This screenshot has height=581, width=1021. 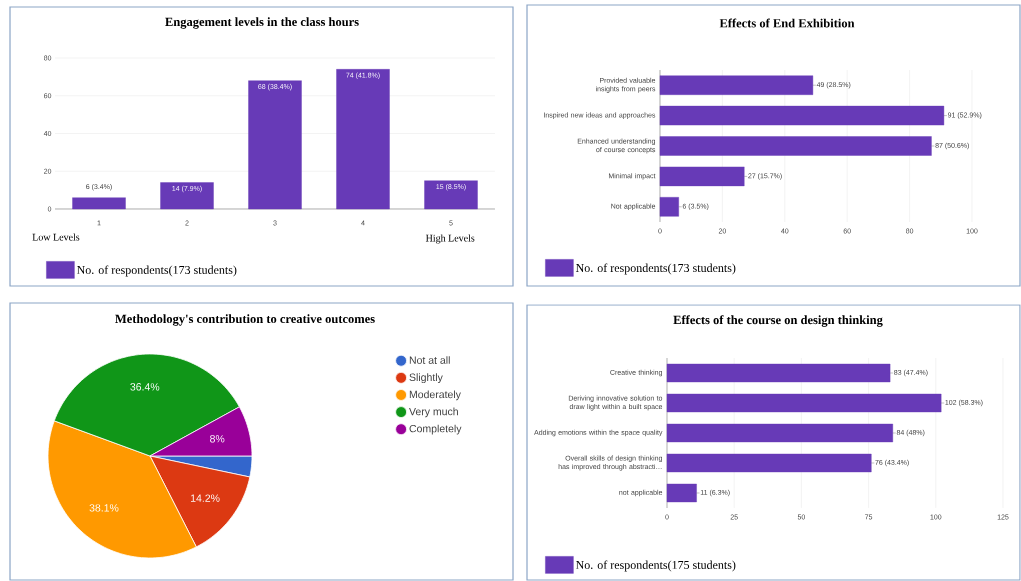 I want to click on legend-label: Moderately, so click(x=435, y=395).